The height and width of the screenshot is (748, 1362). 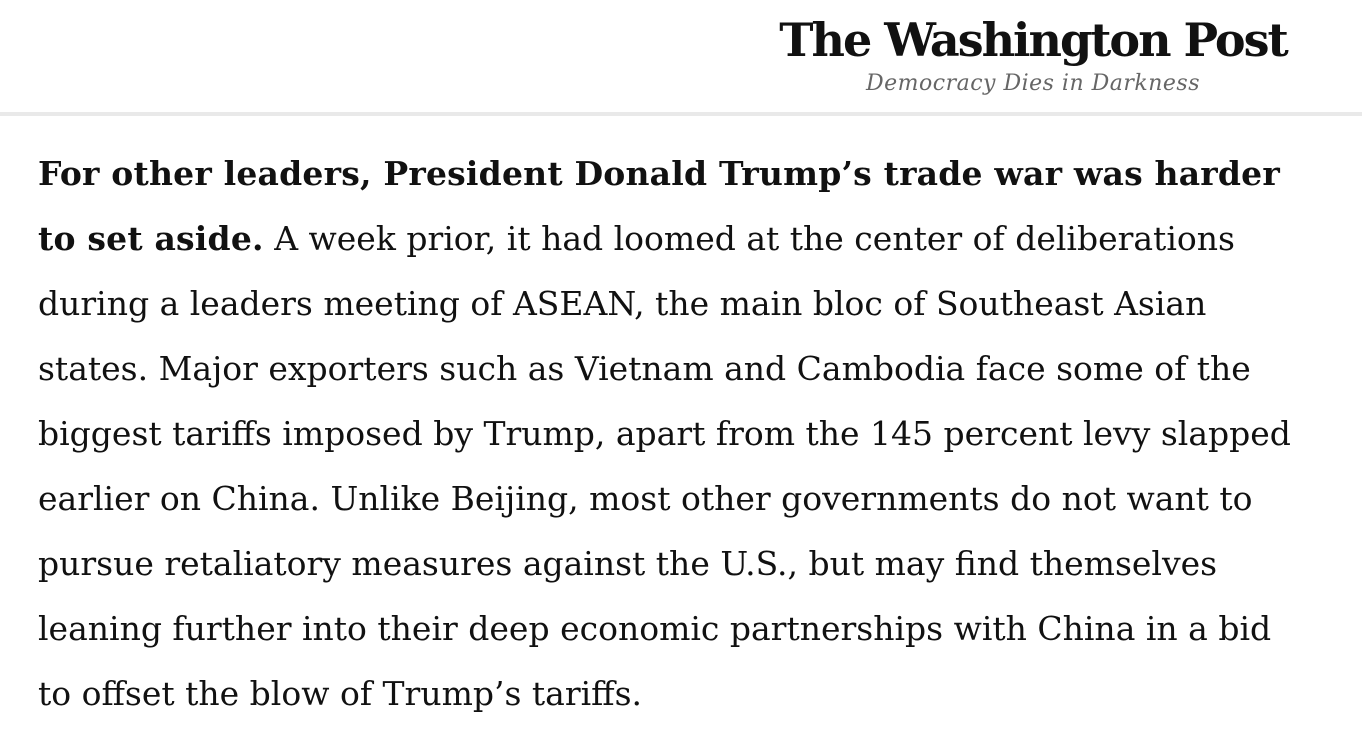 I want to click on washington-post-logo: The Washington Post, so click(x=1033, y=40).